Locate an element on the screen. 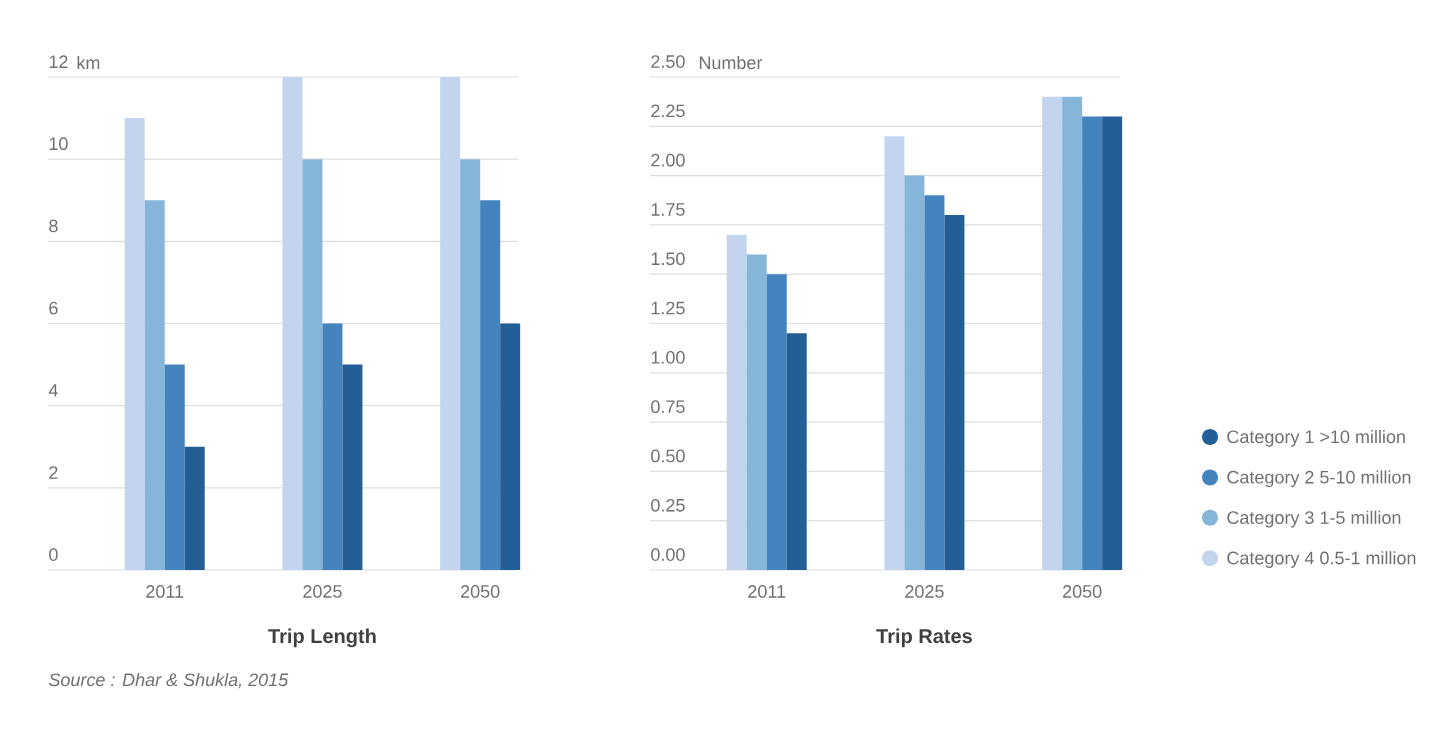  y-tick-label: 0.75 is located at coordinates (668, 407).